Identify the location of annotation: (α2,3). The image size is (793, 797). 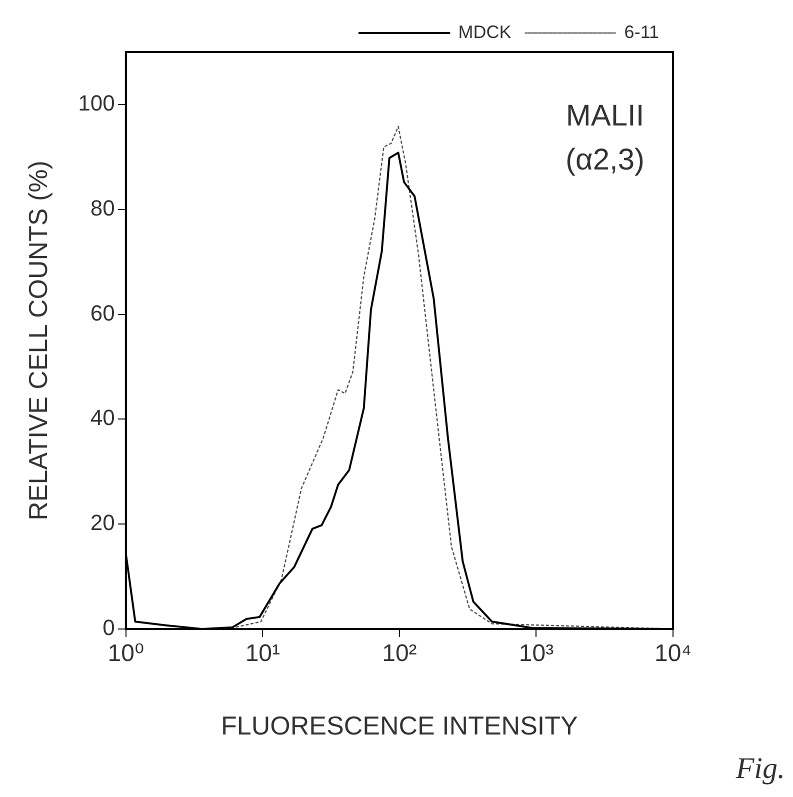
(605, 159).